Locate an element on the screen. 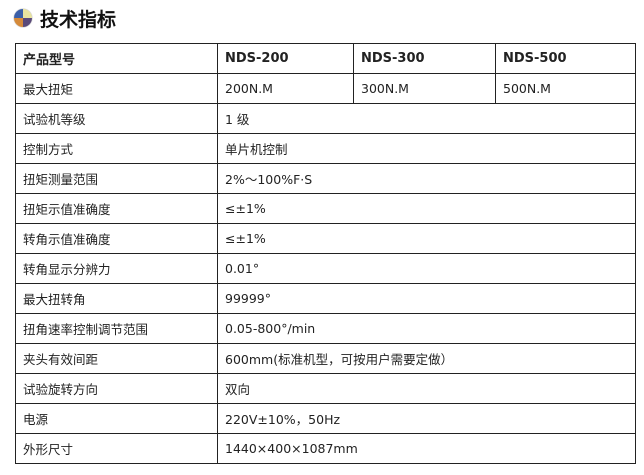 The height and width of the screenshot is (475, 644). row-value: 2%～100%F·S is located at coordinates (426, 178).